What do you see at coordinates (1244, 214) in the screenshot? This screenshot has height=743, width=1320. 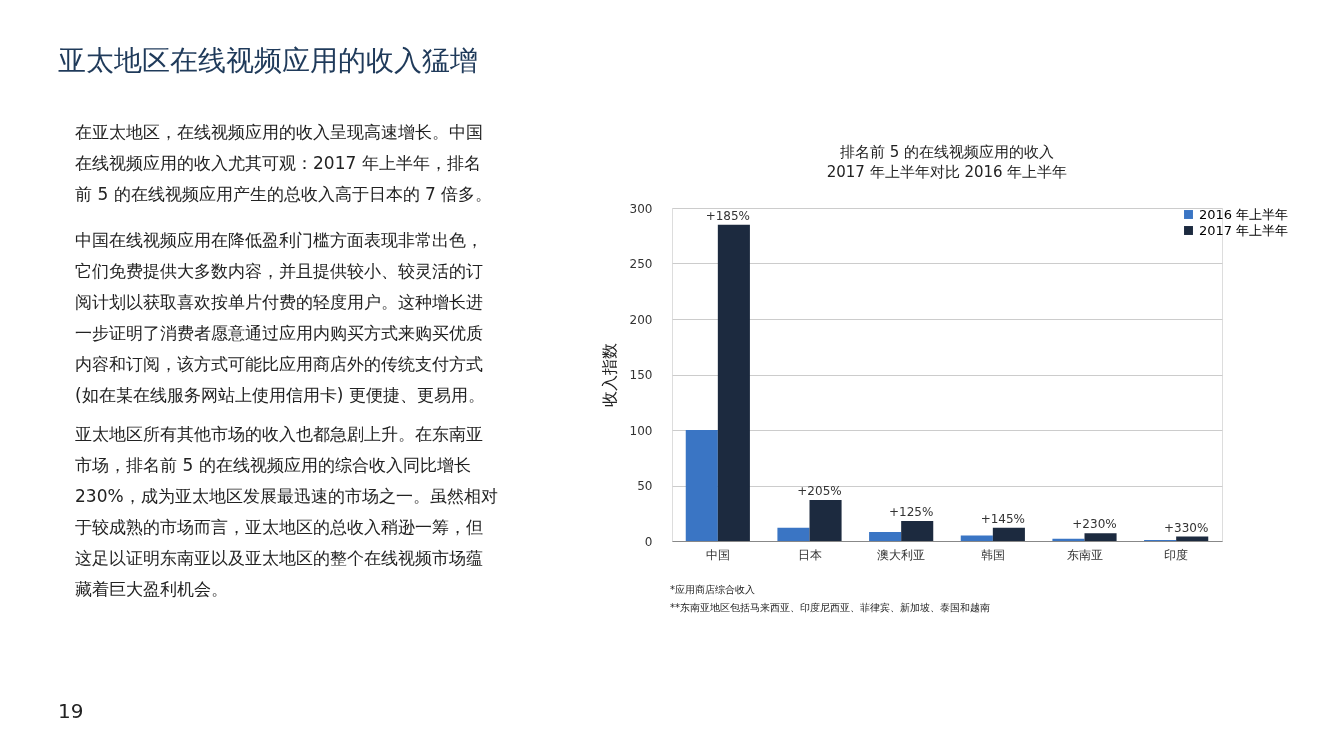 I see `legend-label: 2016 年上半年` at bounding box center [1244, 214].